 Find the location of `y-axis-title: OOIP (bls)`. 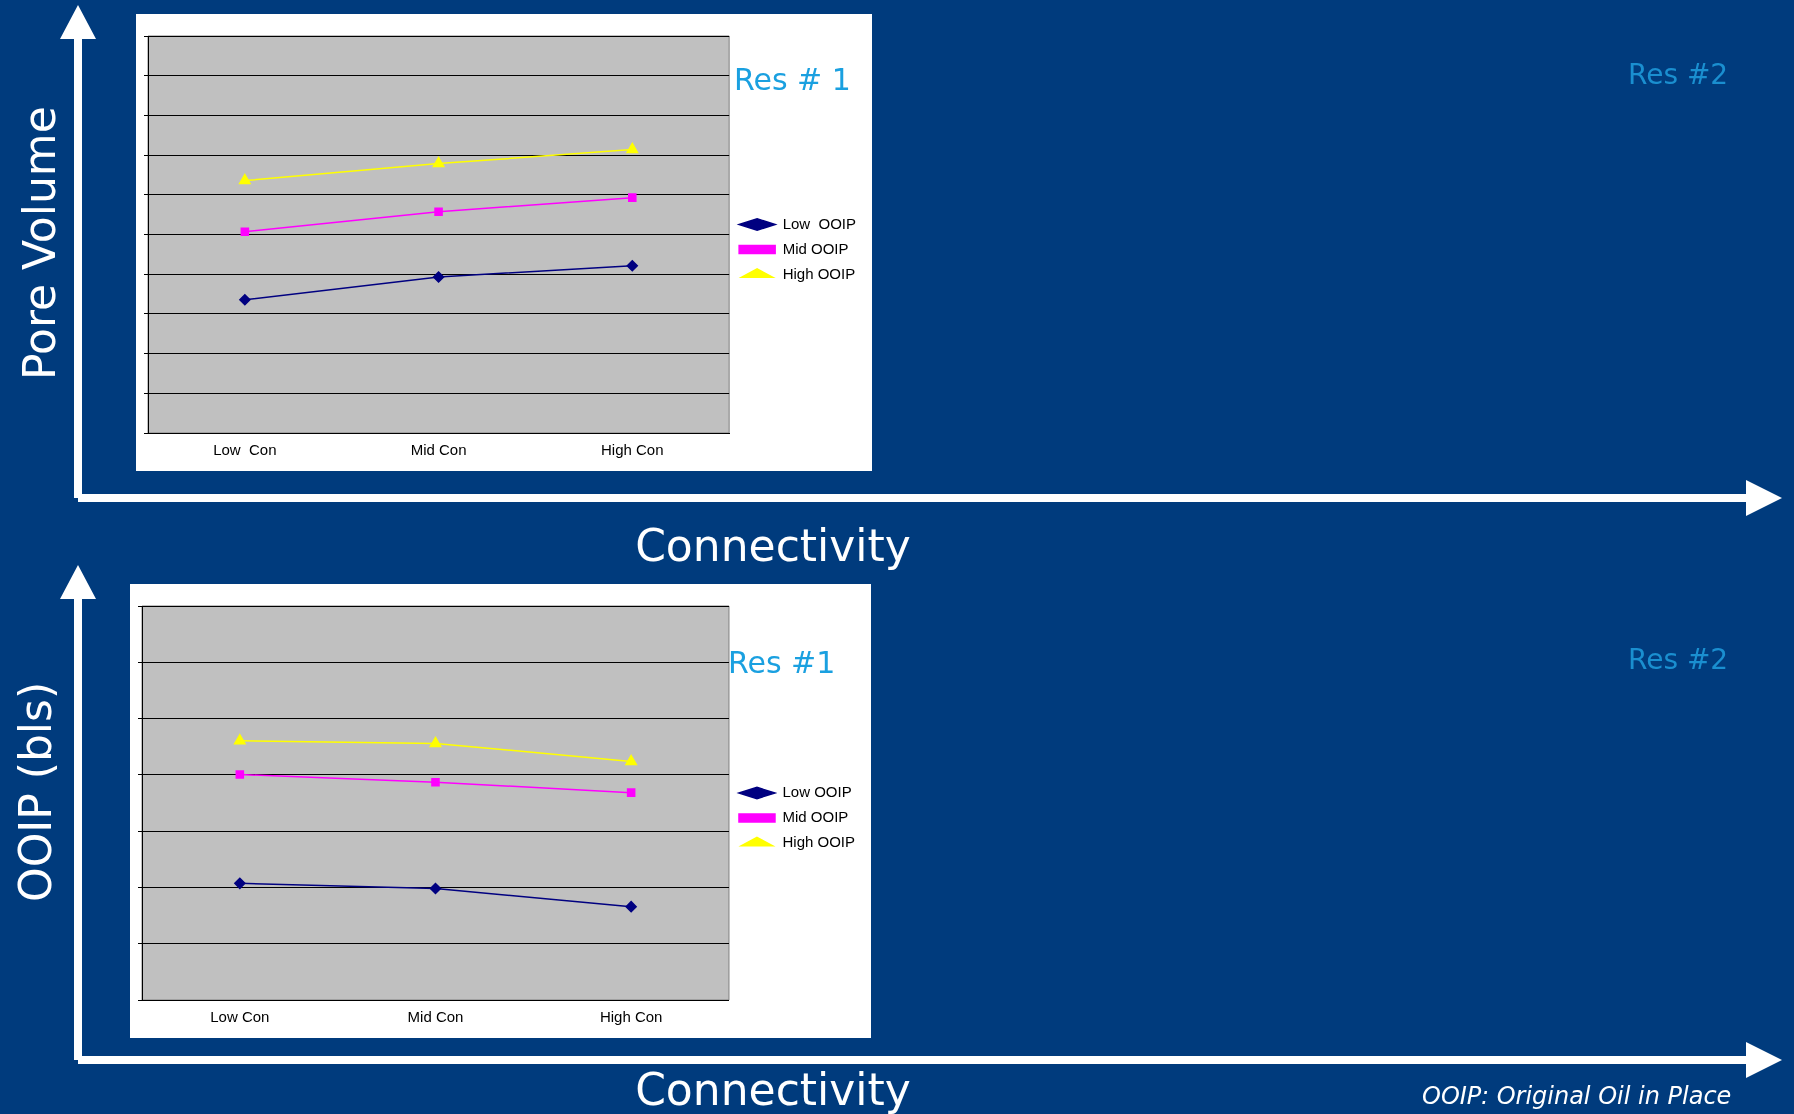

y-axis-title: OOIP (bls) is located at coordinates (35, 791).